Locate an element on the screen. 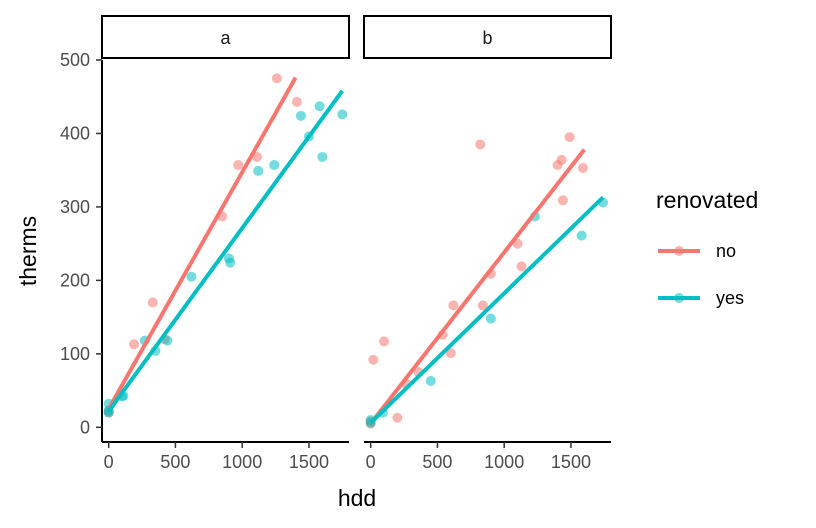 The image size is (816, 528). y-axis-title: therms is located at coordinates (28, 251).